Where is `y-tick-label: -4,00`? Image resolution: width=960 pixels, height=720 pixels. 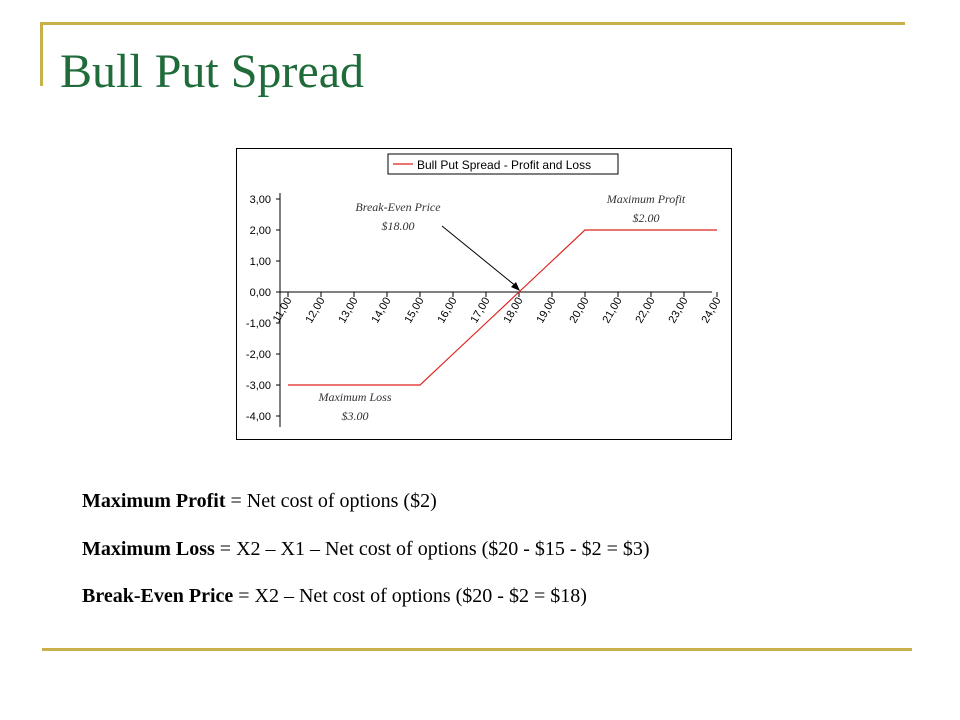
y-tick-label: -4,00 is located at coordinates (258, 417).